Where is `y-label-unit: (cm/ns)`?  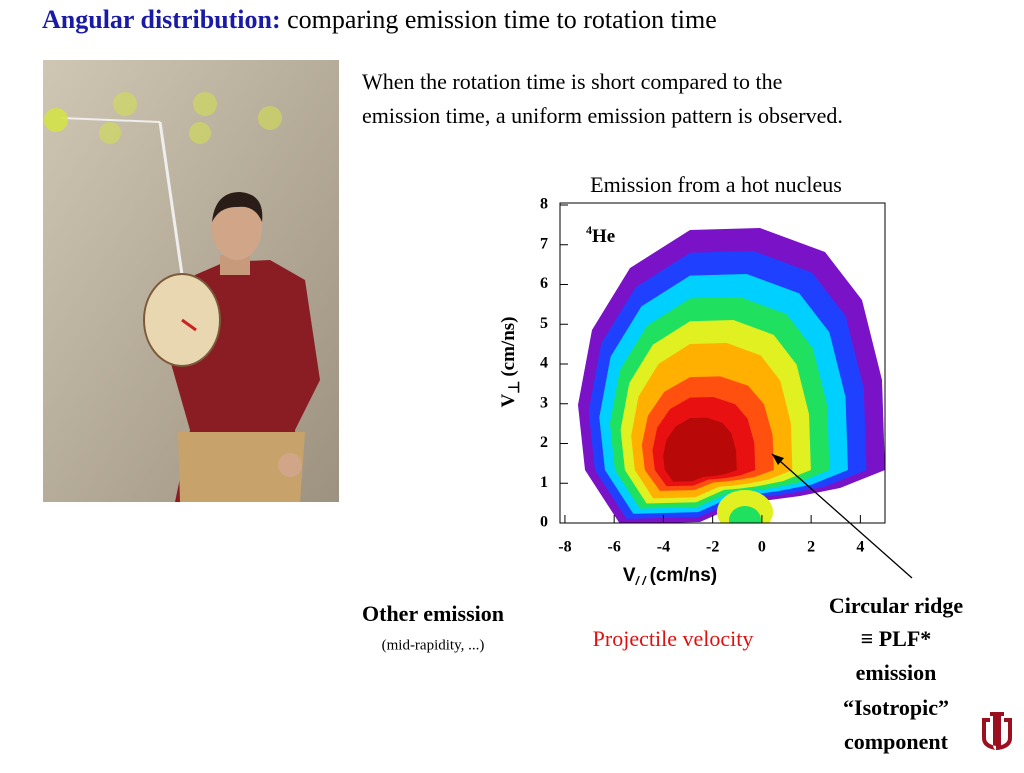 y-label-unit: (cm/ns) is located at coordinates (508, 347).